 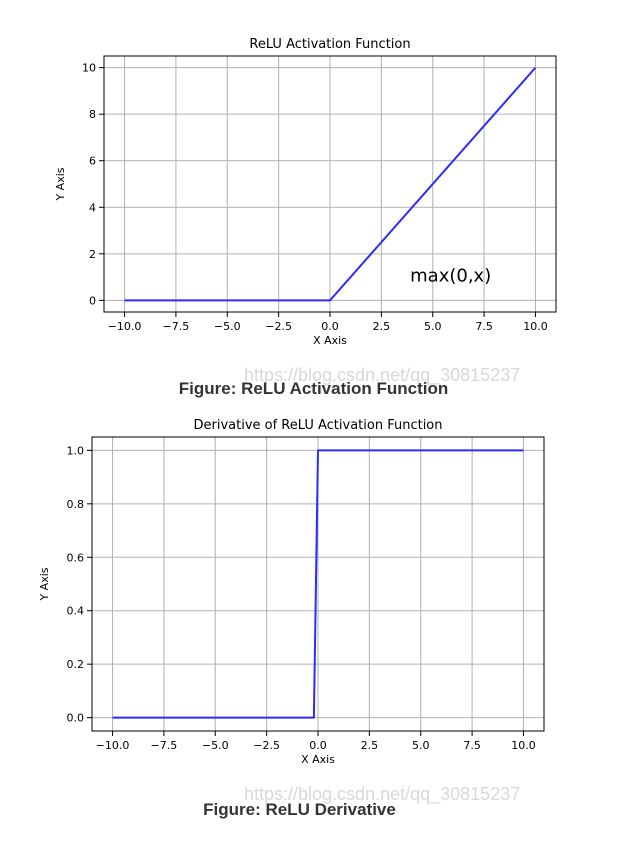 I want to click on relu-derivative-y-tick-label-5: 1.0, so click(x=76, y=450).